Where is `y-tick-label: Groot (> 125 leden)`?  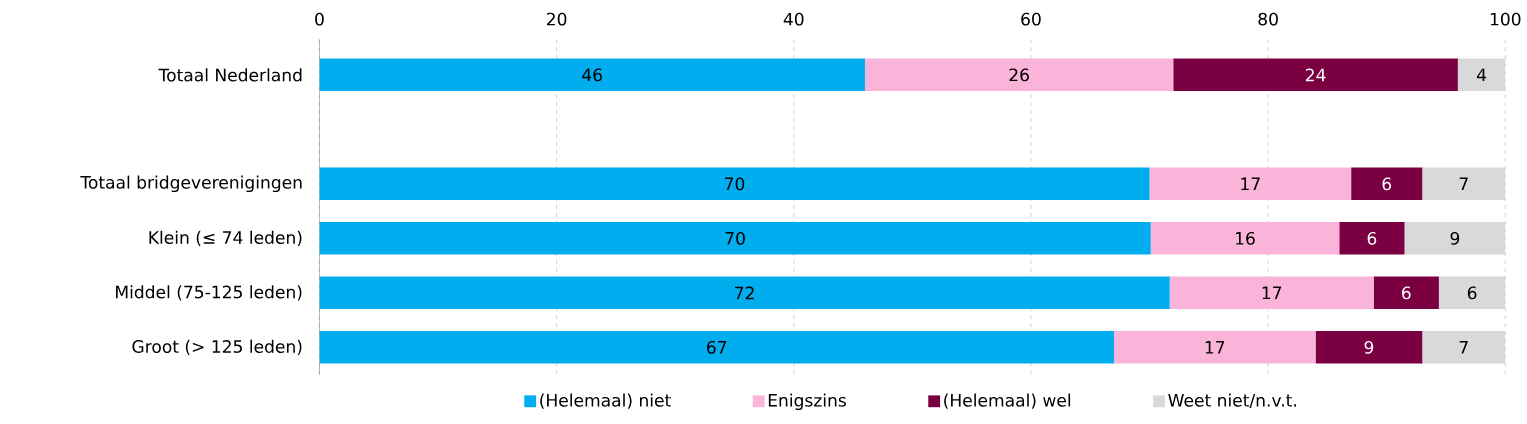 y-tick-label: Groot (> 125 leden) is located at coordinates (217, 347).